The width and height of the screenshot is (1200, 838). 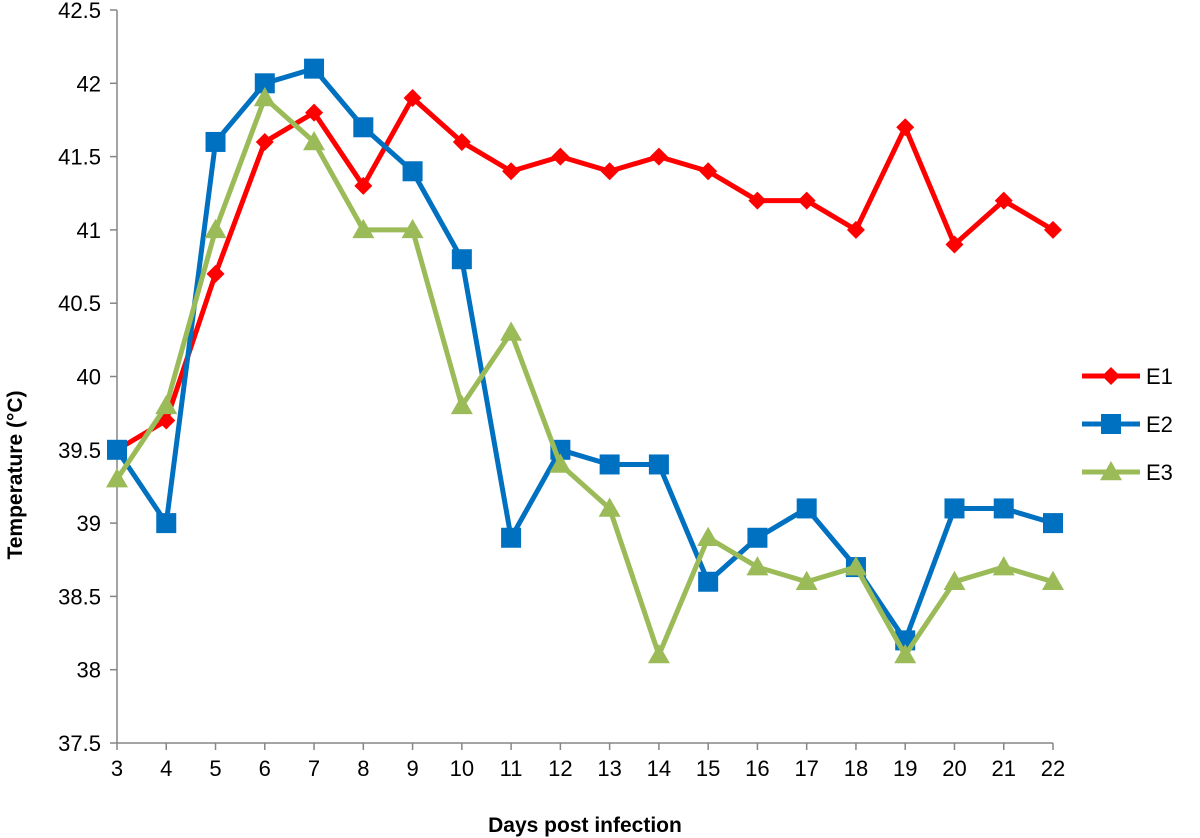 What do you see at coordinates (314, 768) in the screenshot?
I see `x-tick-label: 7` at bounding box center [314, 768].